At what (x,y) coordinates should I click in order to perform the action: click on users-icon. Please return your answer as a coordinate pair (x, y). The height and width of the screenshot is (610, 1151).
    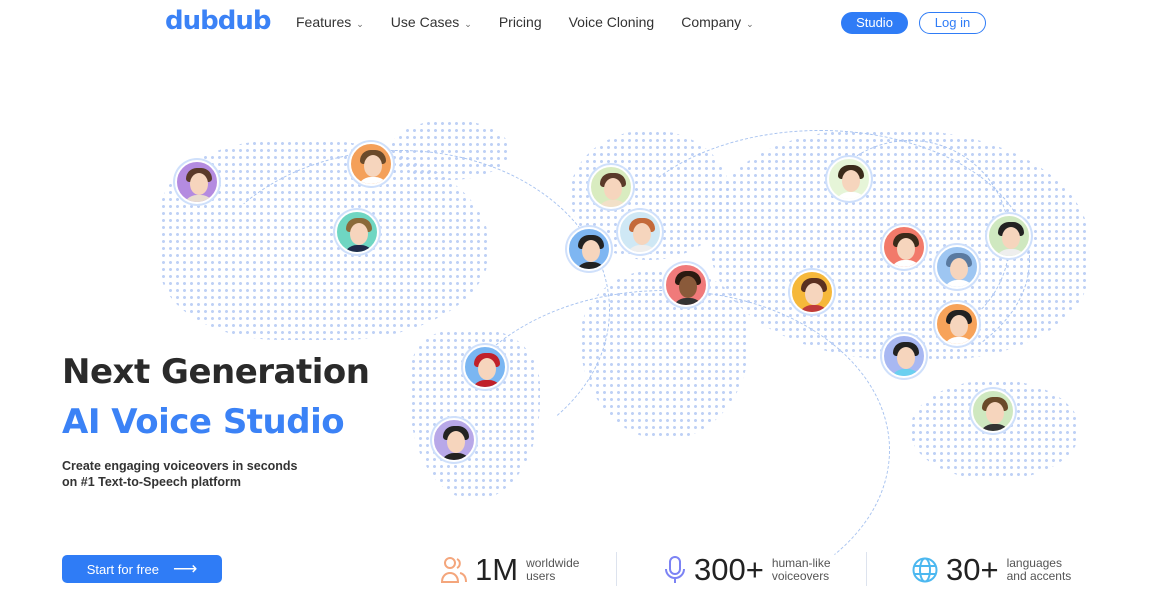
    Looking at the image, I should click on (454, 570).